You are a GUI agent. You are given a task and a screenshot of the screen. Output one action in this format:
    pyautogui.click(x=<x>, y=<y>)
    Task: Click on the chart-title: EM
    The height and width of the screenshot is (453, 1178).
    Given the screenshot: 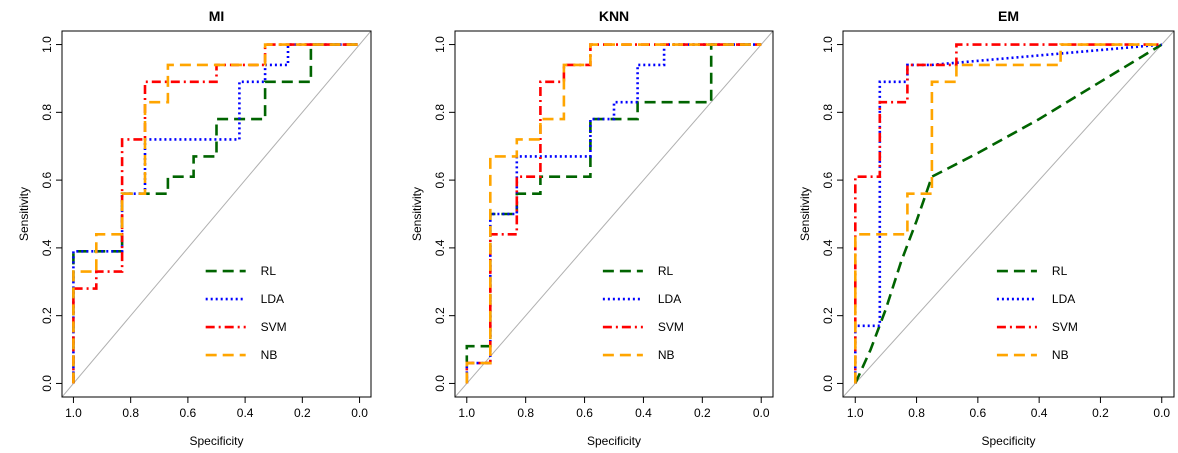 What is the action you would take?
    pyautogui.click(x=1008, y=16)
    